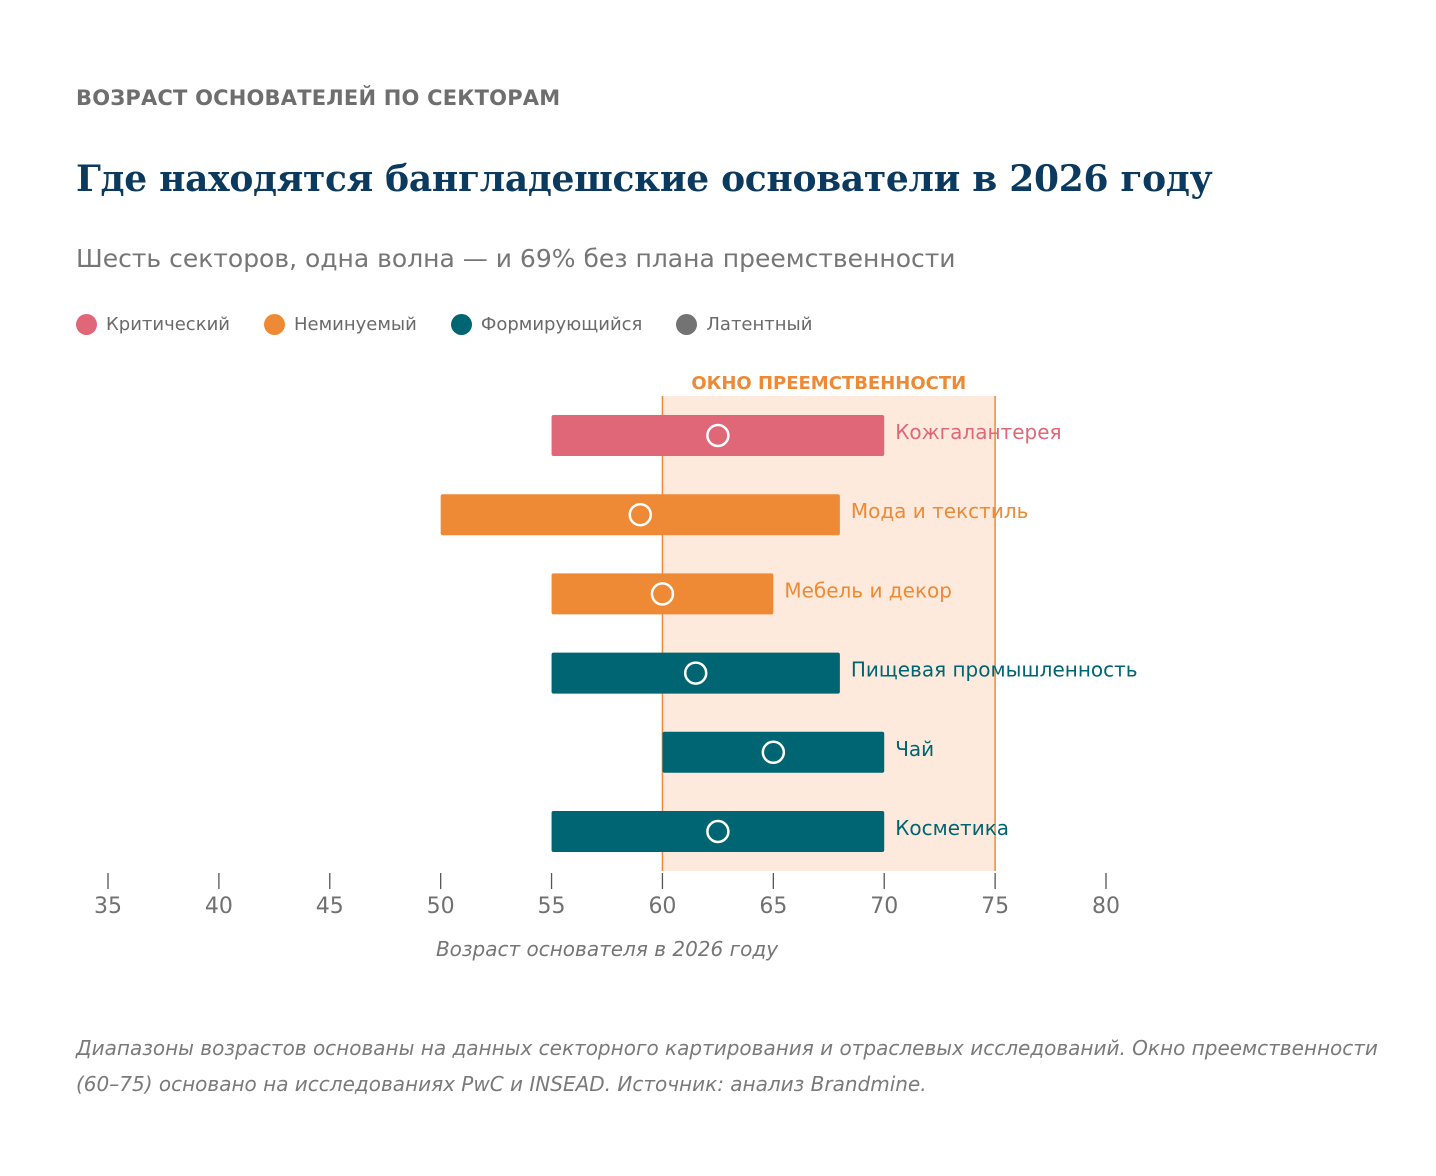  Describe the element at coordinates (773, 906) in the screenshot. I see `x-tick-label: 65` at that location.